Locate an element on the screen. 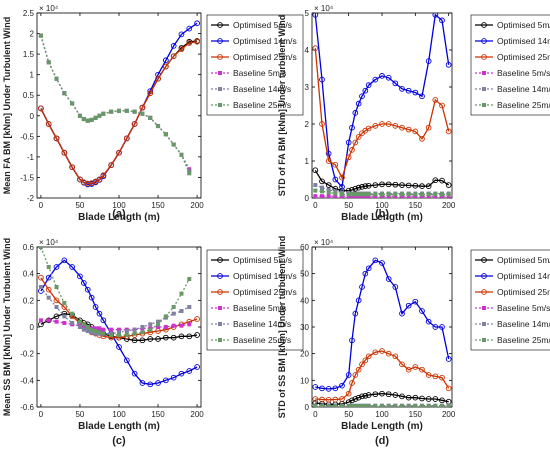  series-group is located at coordinates (382, 332).